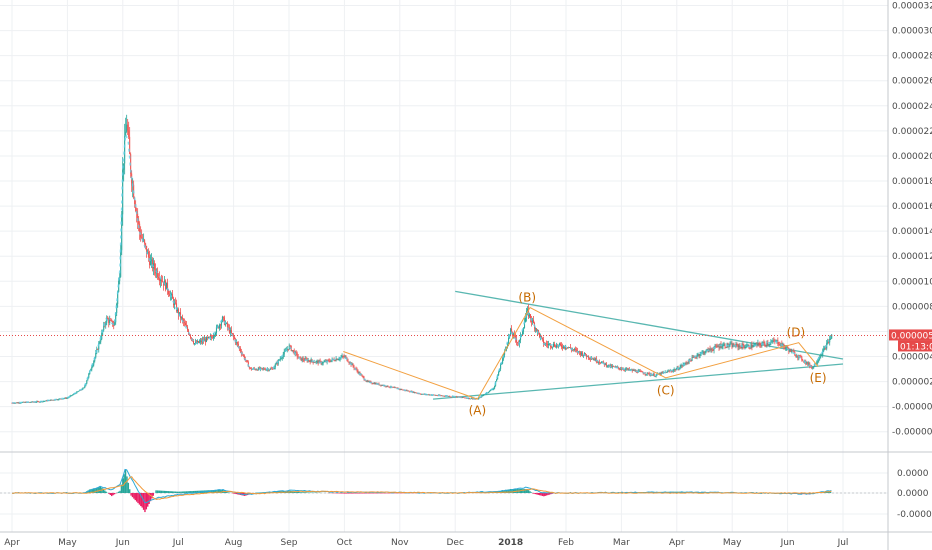  What do you see at coordinates (345, 543) in the screenshot?
I see `time-axis-tick-label: Oct` at bounding box center [345, 543].